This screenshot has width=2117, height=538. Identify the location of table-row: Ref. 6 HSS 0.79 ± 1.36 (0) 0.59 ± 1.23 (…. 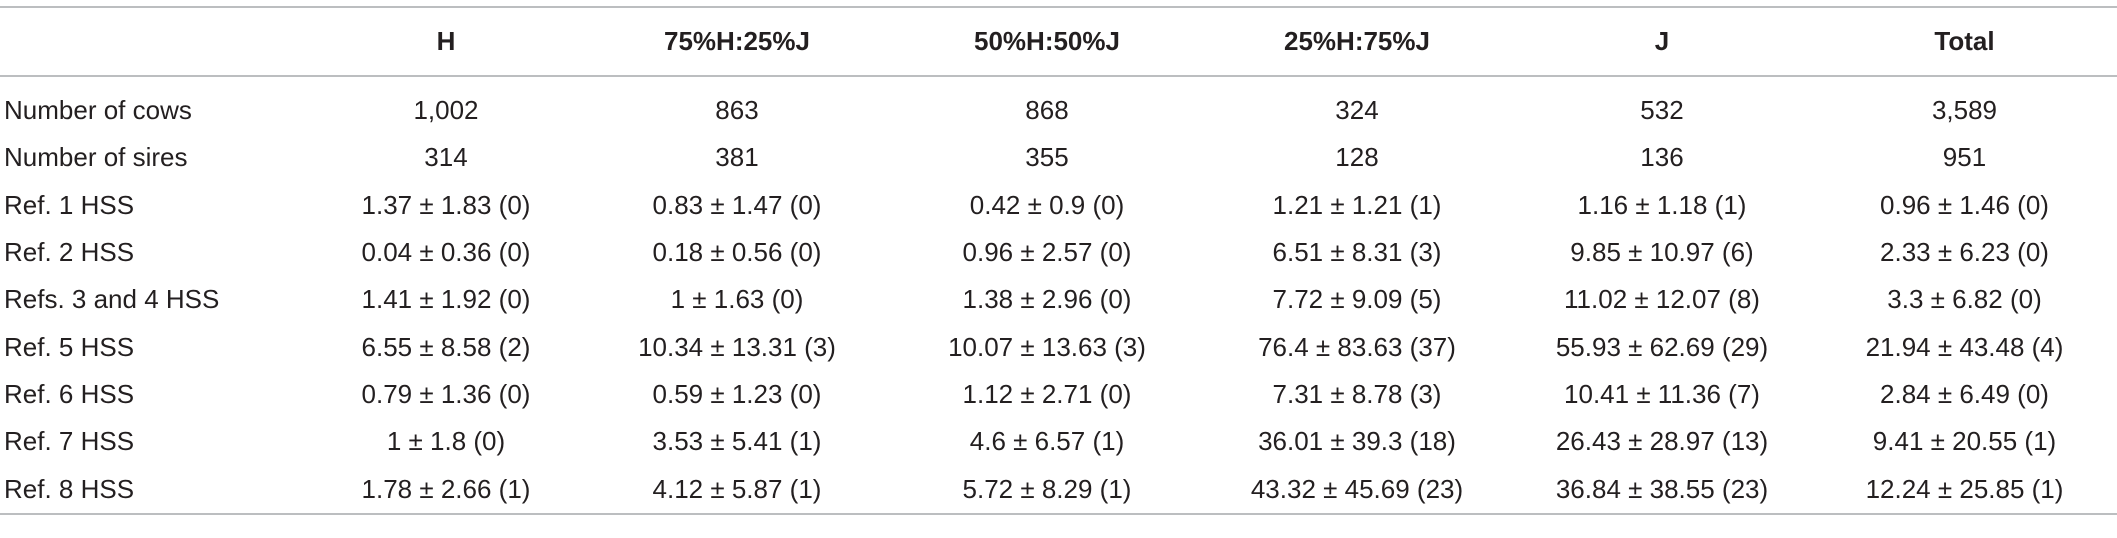
(1058, 394).